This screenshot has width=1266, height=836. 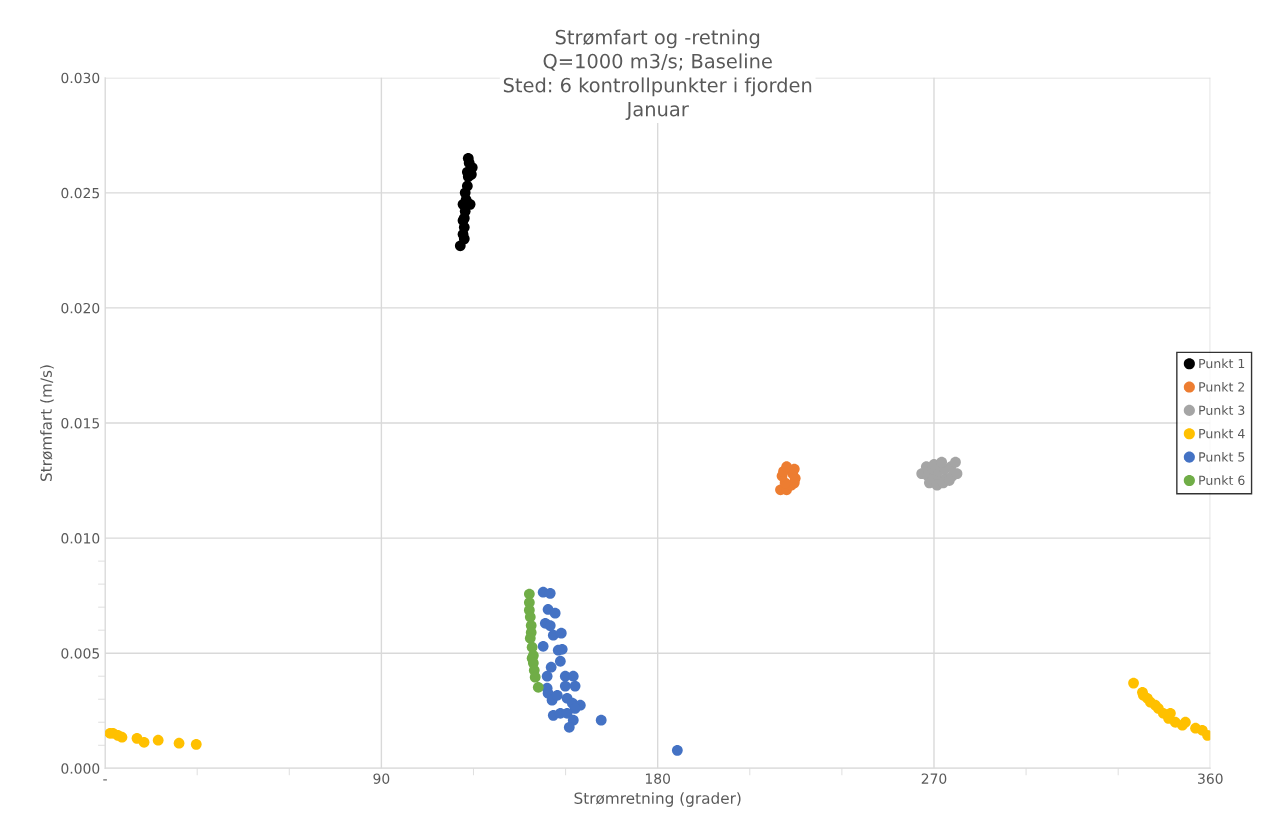 What do you see at coordinates (80, 423) in the screenshot?
I see `y-tick-label: 0.015` at bounding box center [80, 423].